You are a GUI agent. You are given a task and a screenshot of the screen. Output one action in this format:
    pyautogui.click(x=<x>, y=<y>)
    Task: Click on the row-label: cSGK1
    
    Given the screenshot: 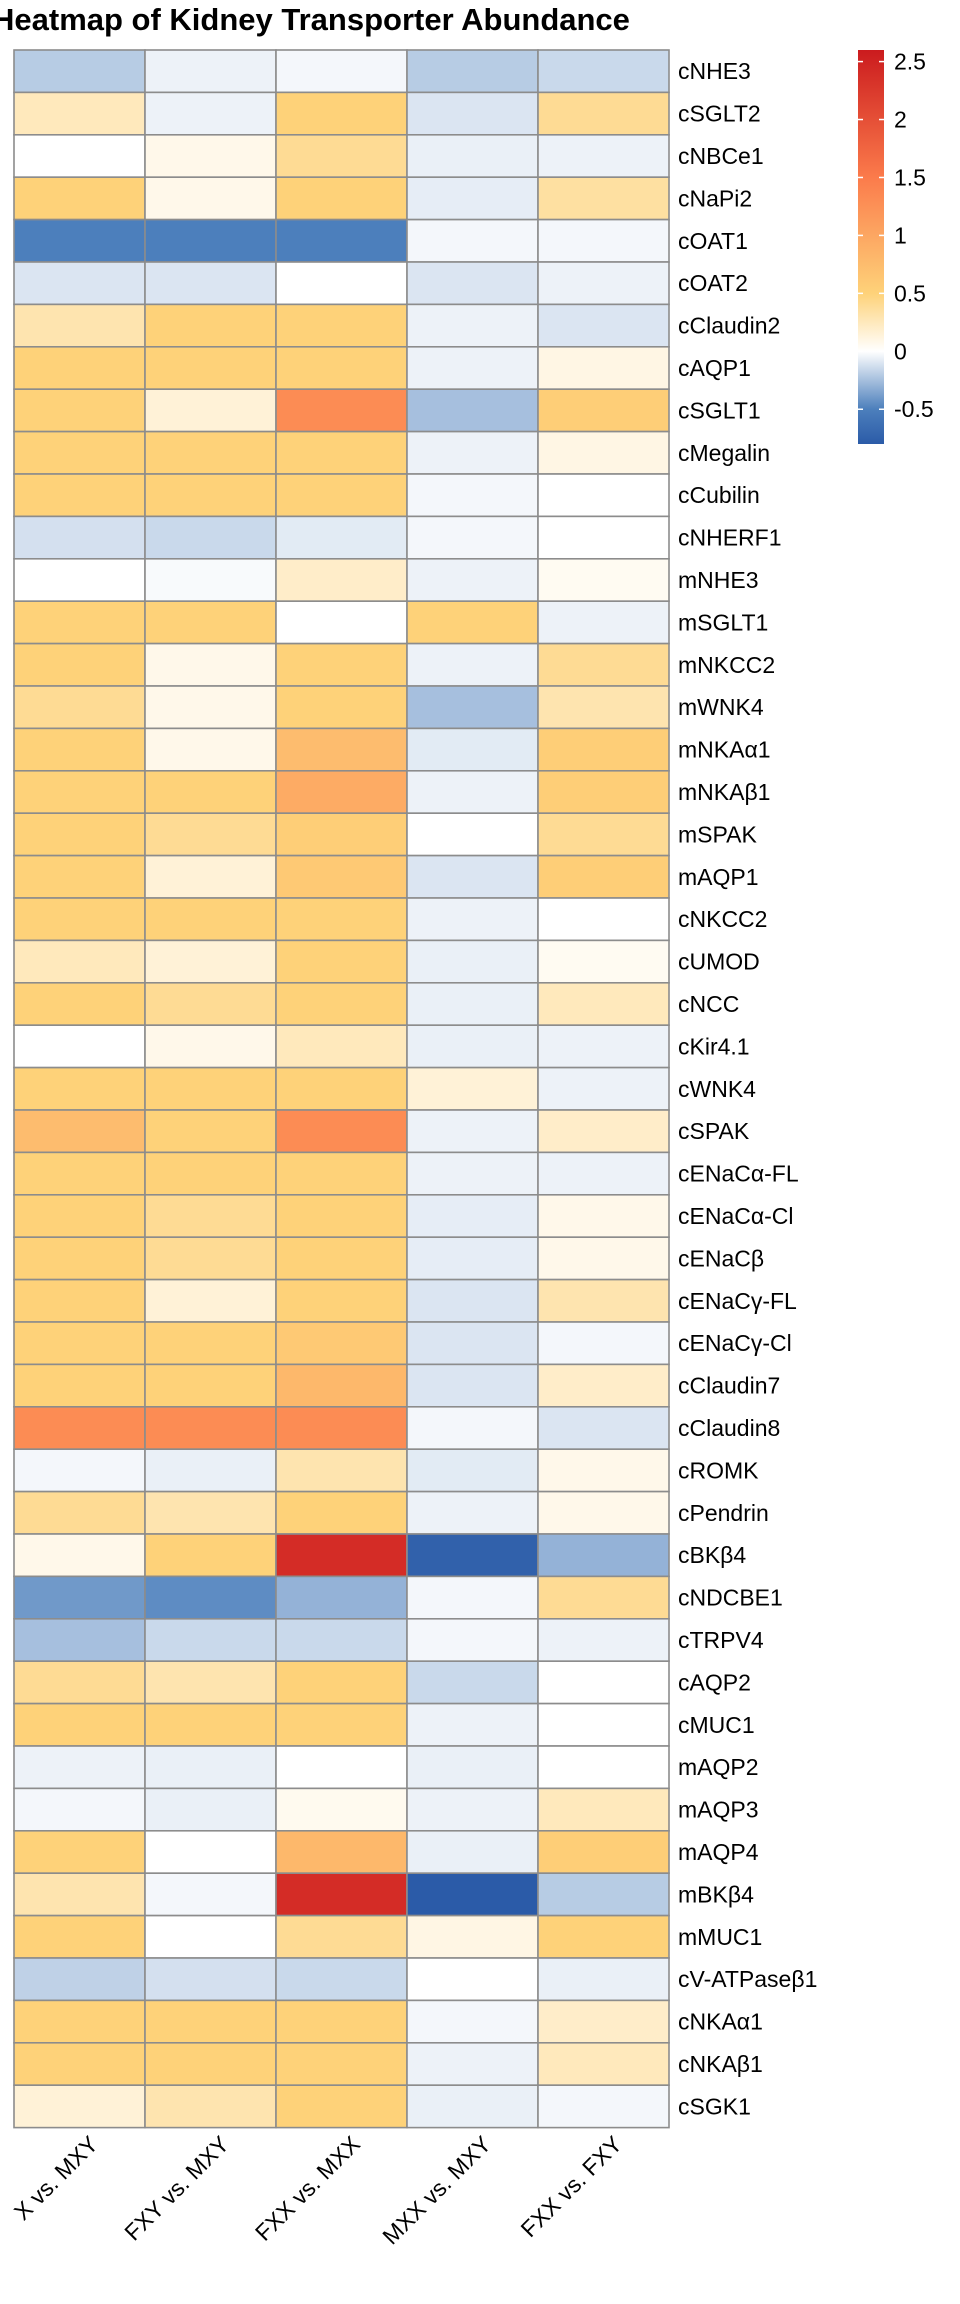 What is the action you would take?
    pyautogui.click(x=714, y=2106)
    